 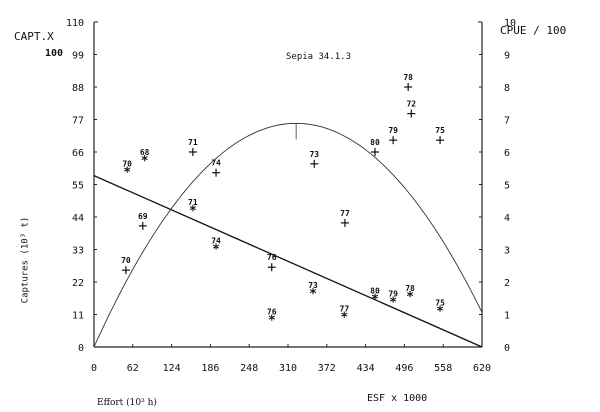 I want to click on y-right-tick-label: 7, so click(x=507, y=121).